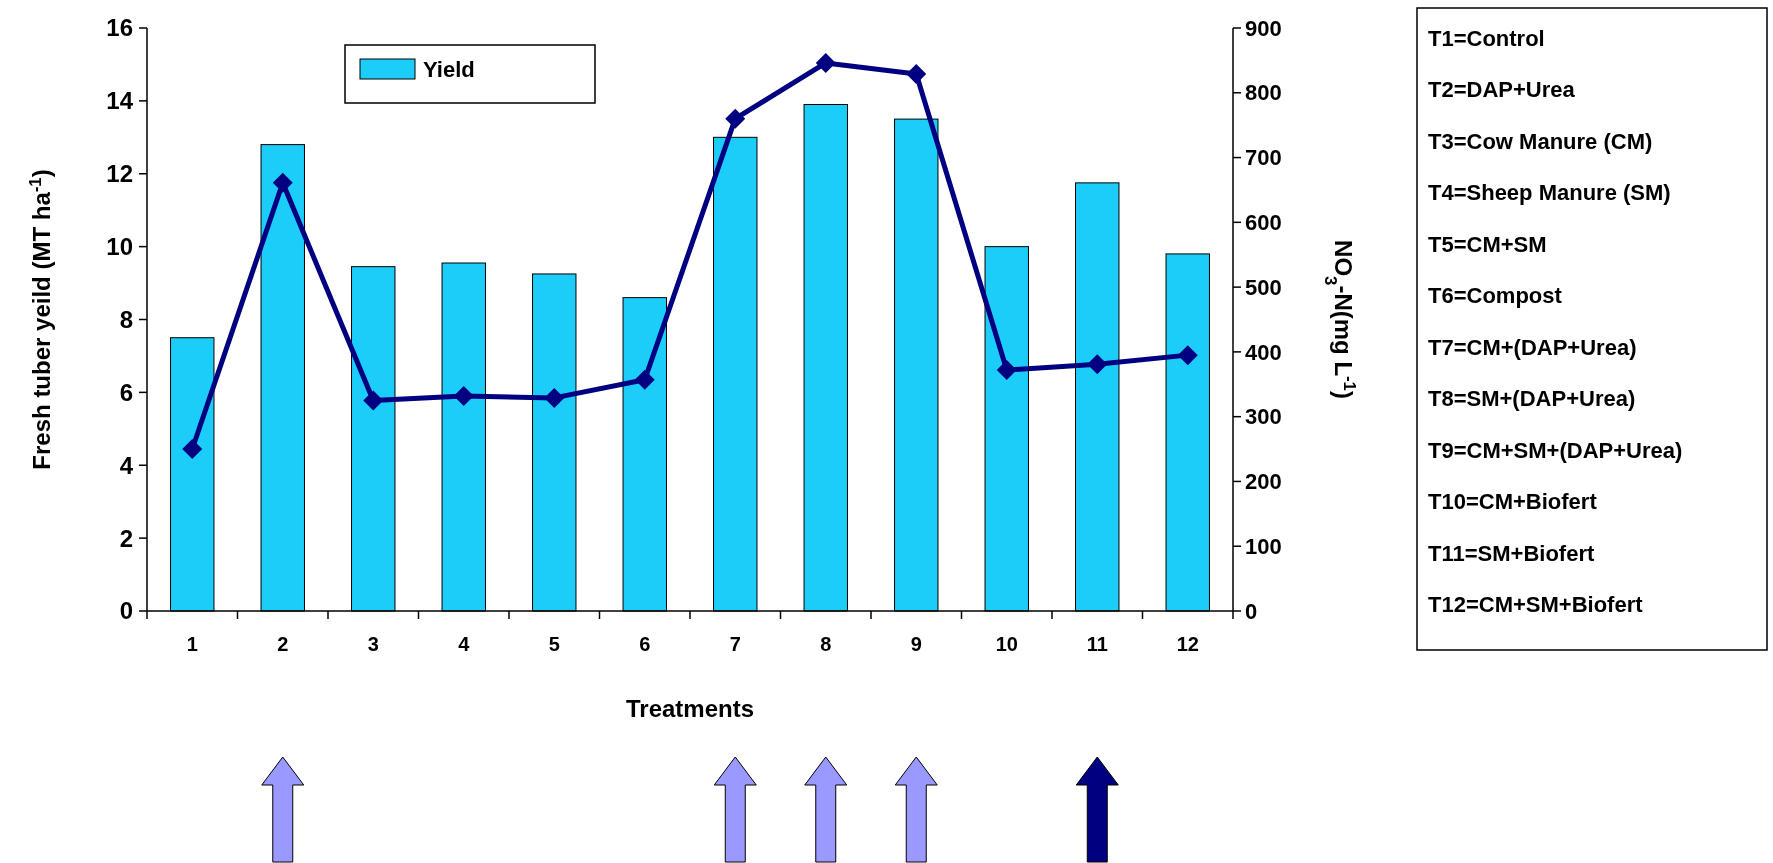  What do you see at coordinates (1555, 450) in the screenshot?
I see `text: T9=CM+SM+(DAP+Urea)` at bounding box center [1555, 450].